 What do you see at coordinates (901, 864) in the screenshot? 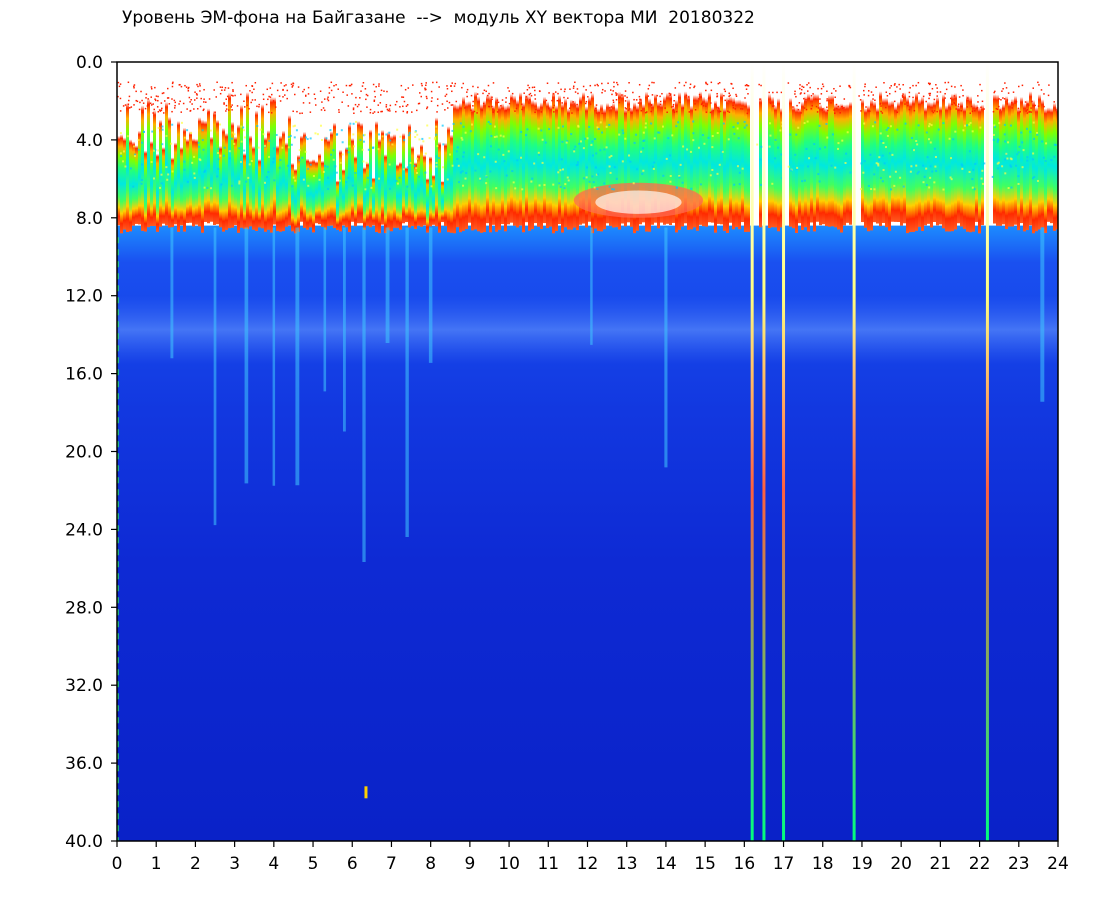
I see `x-tick-label: 20` at bounding box center [901, 864].